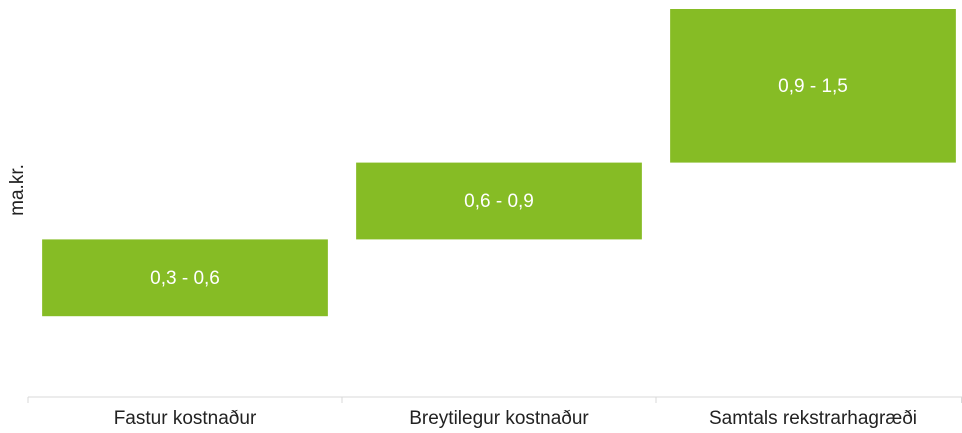  What do you see at coordinates (185, 418) in the screenshot?
I see `x-tick-label: Fastur kostnaður` at bounding box center [185, 418].